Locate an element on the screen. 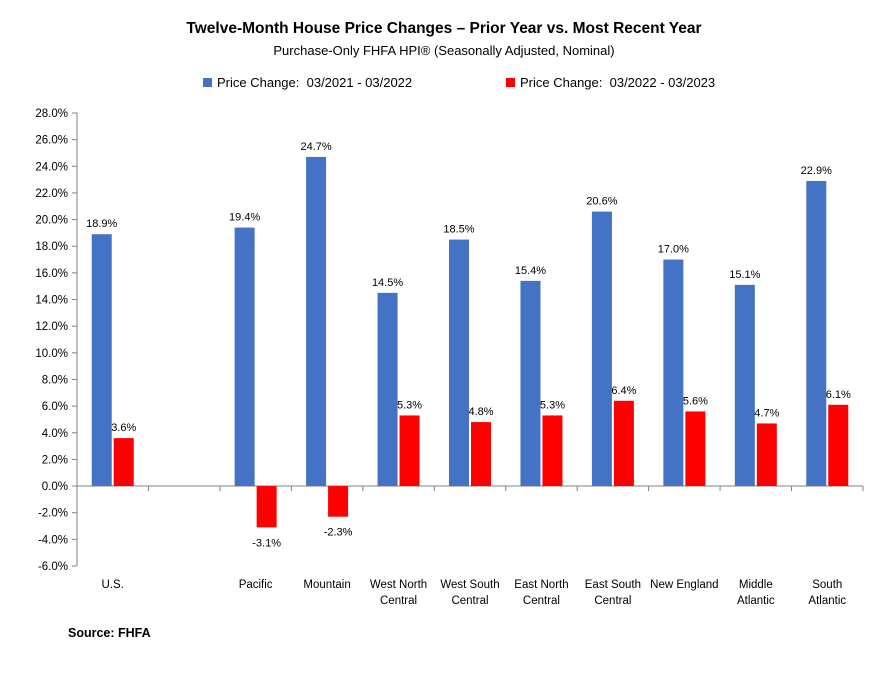 The width and height of the screenshot is (888, 676). data-label-recent-year: 6.1% is located at coordinates (838, 395).